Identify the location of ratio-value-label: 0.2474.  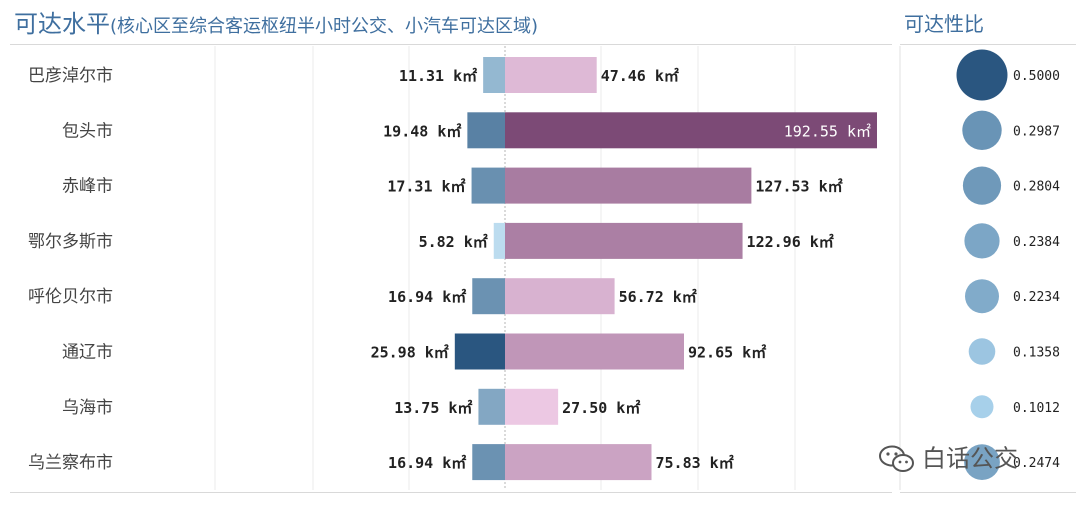
(1036, 463).